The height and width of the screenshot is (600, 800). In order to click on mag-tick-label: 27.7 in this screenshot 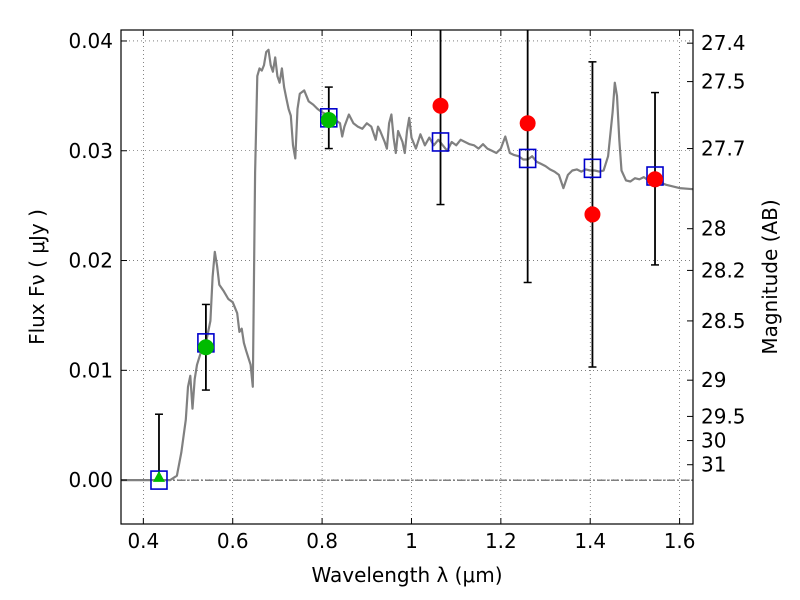, I will do `click(723, 149)`.